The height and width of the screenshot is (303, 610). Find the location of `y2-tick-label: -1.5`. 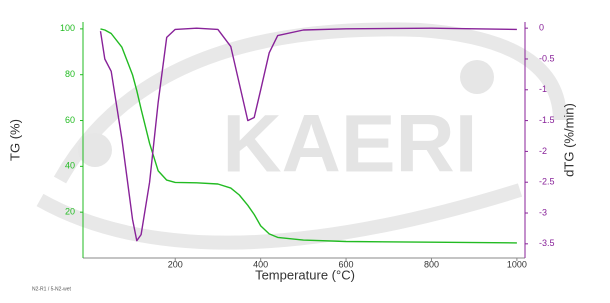

y2-tick-label: -1.5 is located at coordinates (547, 120).